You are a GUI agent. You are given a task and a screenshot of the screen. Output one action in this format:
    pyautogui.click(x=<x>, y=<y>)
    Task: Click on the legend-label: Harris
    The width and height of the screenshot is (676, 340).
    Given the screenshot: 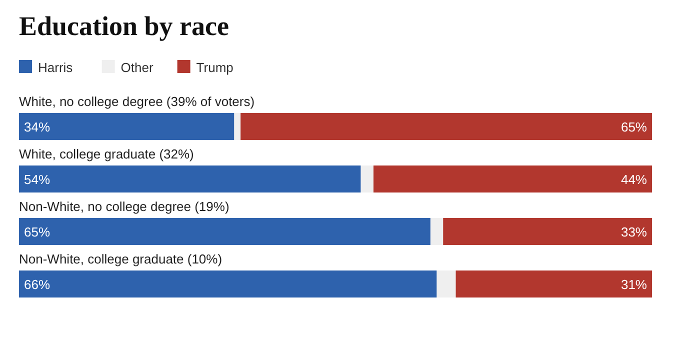 What is the action you would take?
    pyautogui.click(x=56, y=67)
    